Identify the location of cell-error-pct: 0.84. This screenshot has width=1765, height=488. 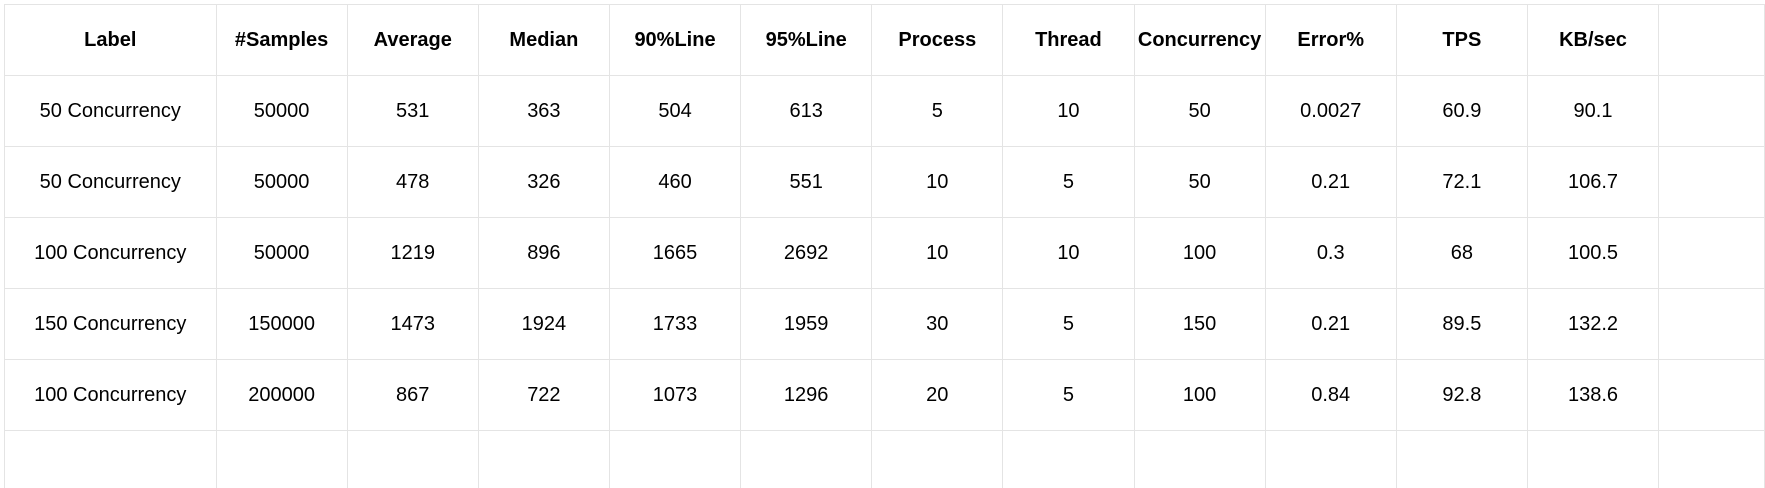
(1330, 395).